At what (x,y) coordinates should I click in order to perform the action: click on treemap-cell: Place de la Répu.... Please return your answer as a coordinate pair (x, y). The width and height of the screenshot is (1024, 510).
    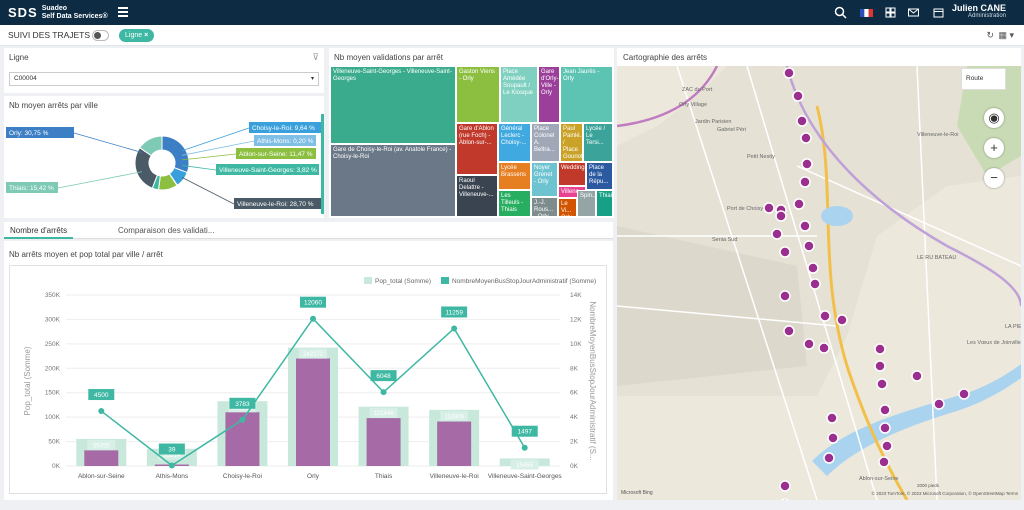
    Looking at the image, I should click on (599, 176).